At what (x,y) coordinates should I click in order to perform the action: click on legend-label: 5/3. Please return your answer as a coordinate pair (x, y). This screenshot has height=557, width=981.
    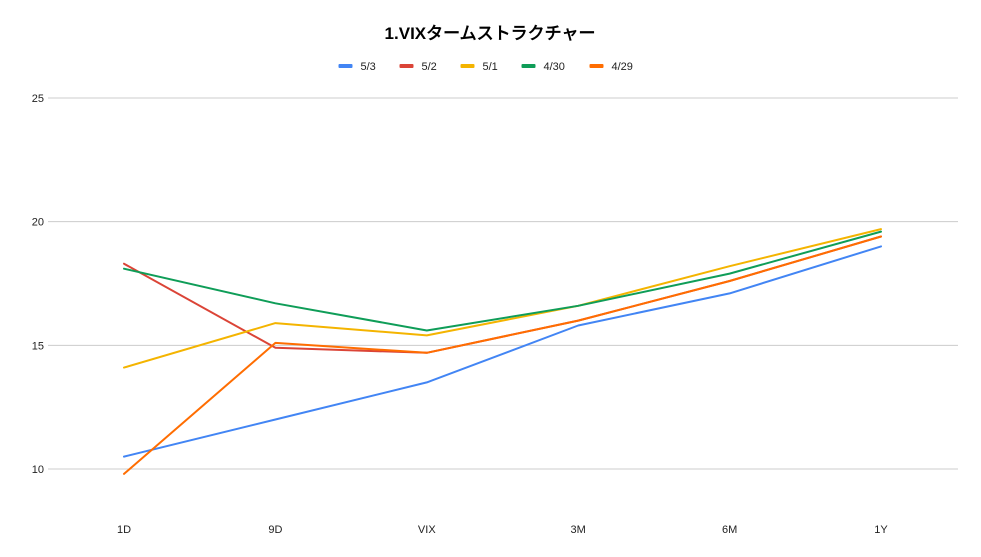
    Looking at the image, I should click on (368, 67).